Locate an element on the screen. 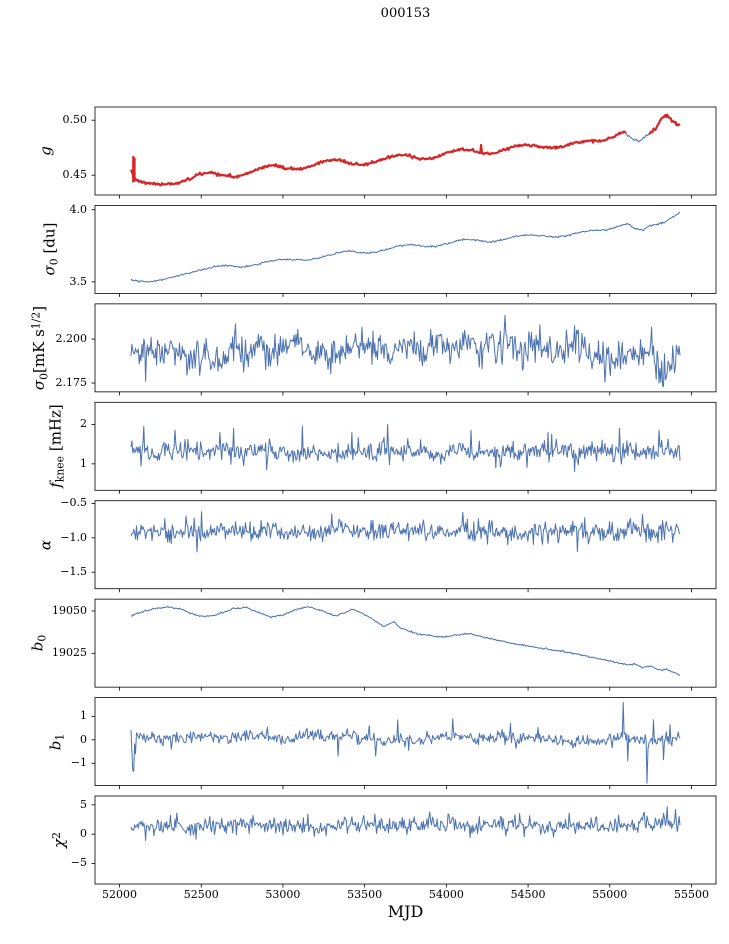  x-tick-label: 53500 is located at coordinates (365, 894).